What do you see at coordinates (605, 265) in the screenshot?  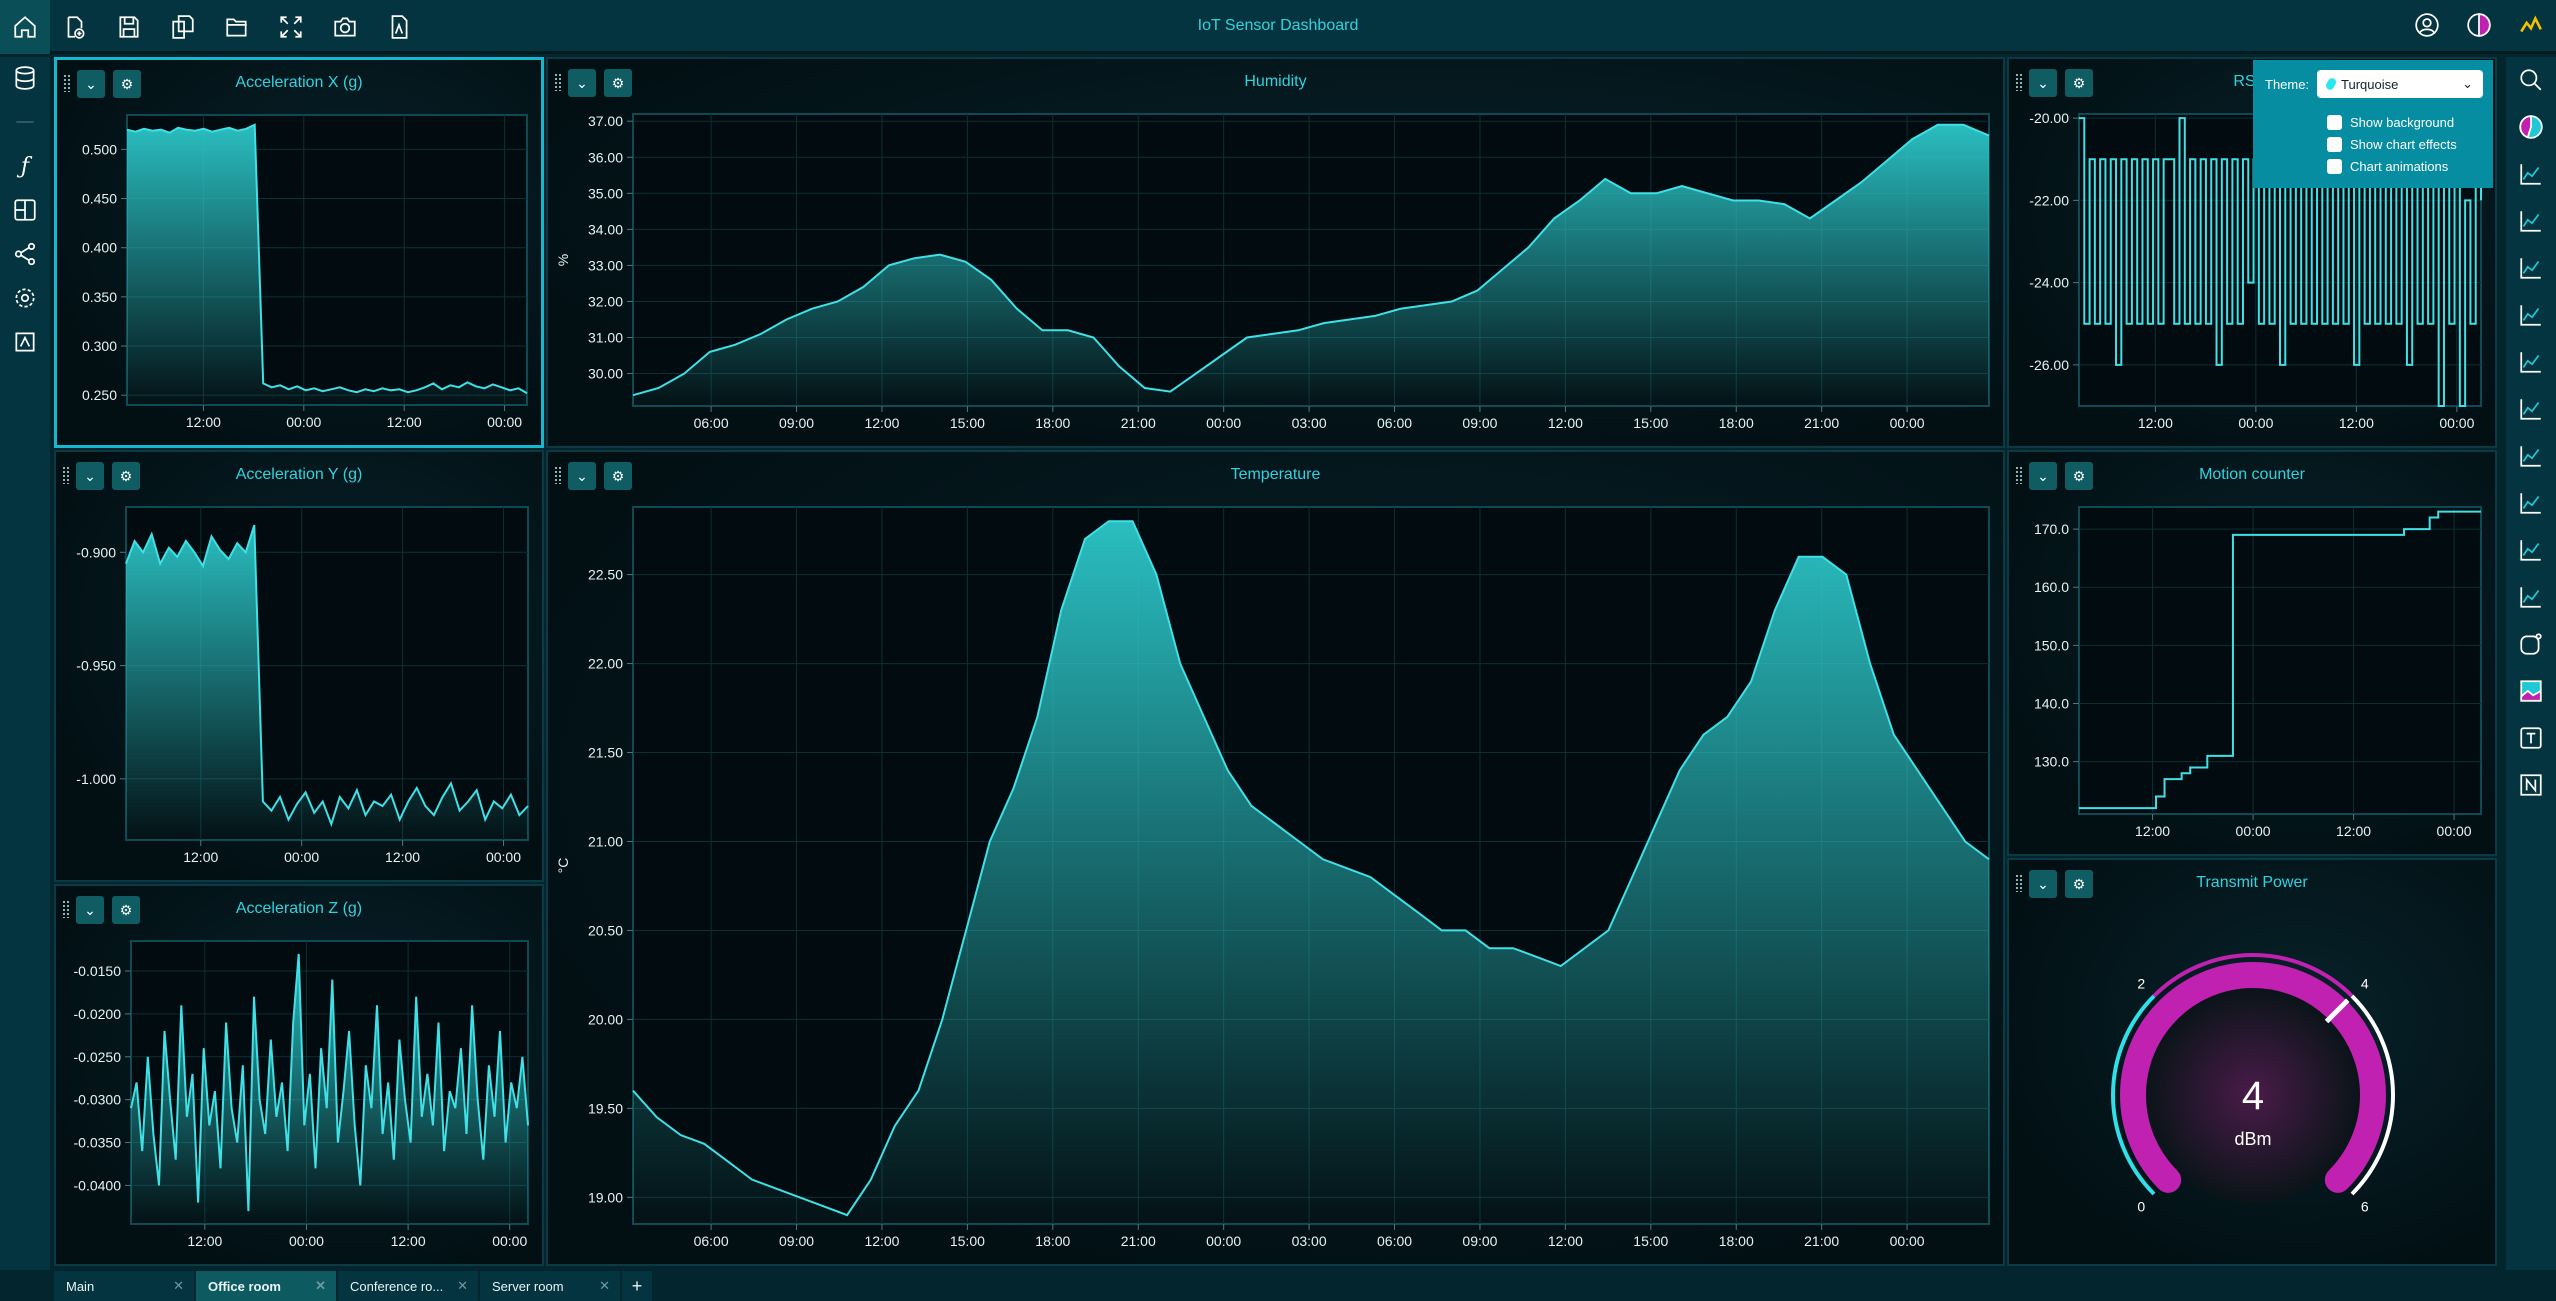 I see `y-tick-label: 33.00` at bounding box center [605, 265].